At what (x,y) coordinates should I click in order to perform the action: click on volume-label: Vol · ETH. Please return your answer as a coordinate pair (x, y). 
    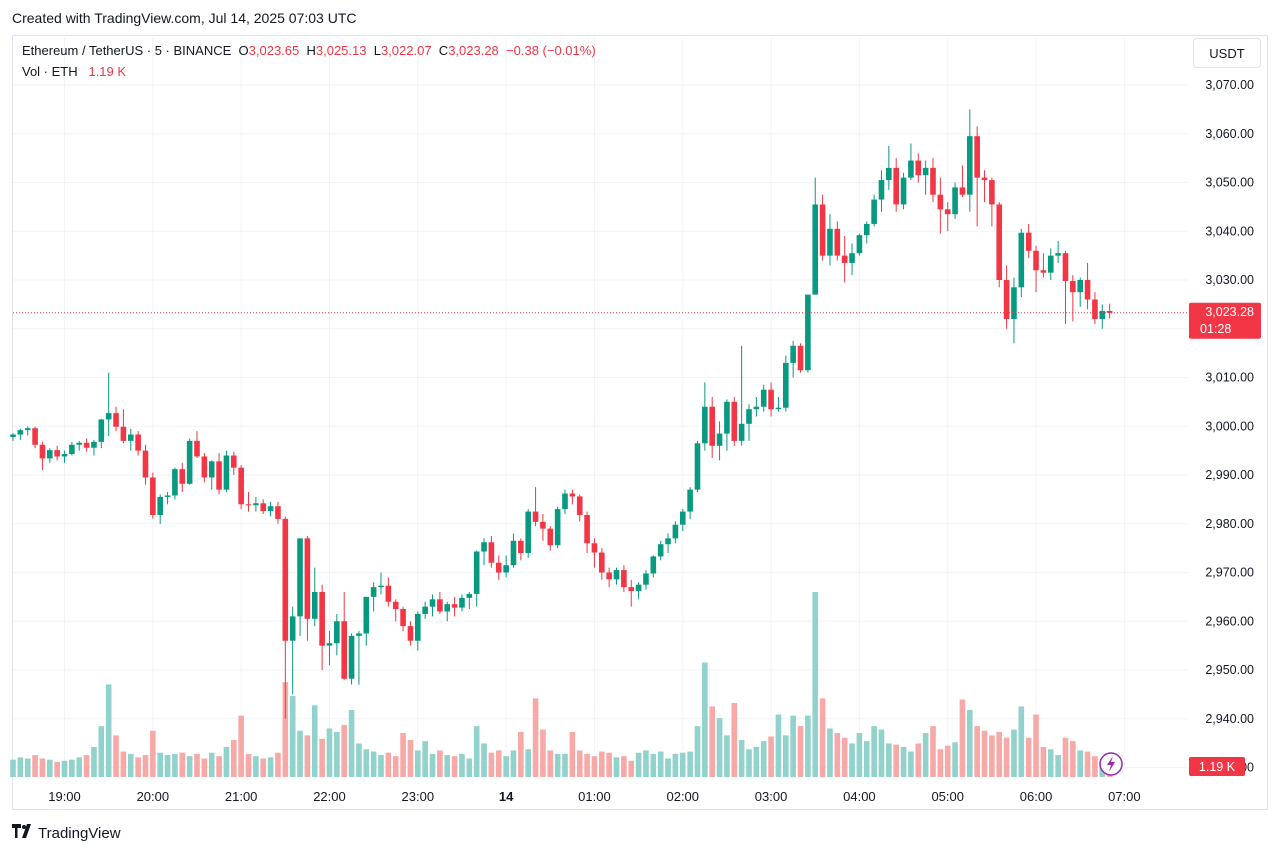
    Looking at the image, I should click on (50, 71).